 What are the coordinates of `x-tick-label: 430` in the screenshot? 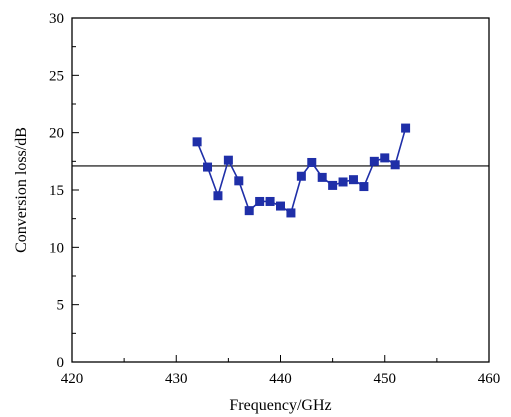 It's located at (176, 379).